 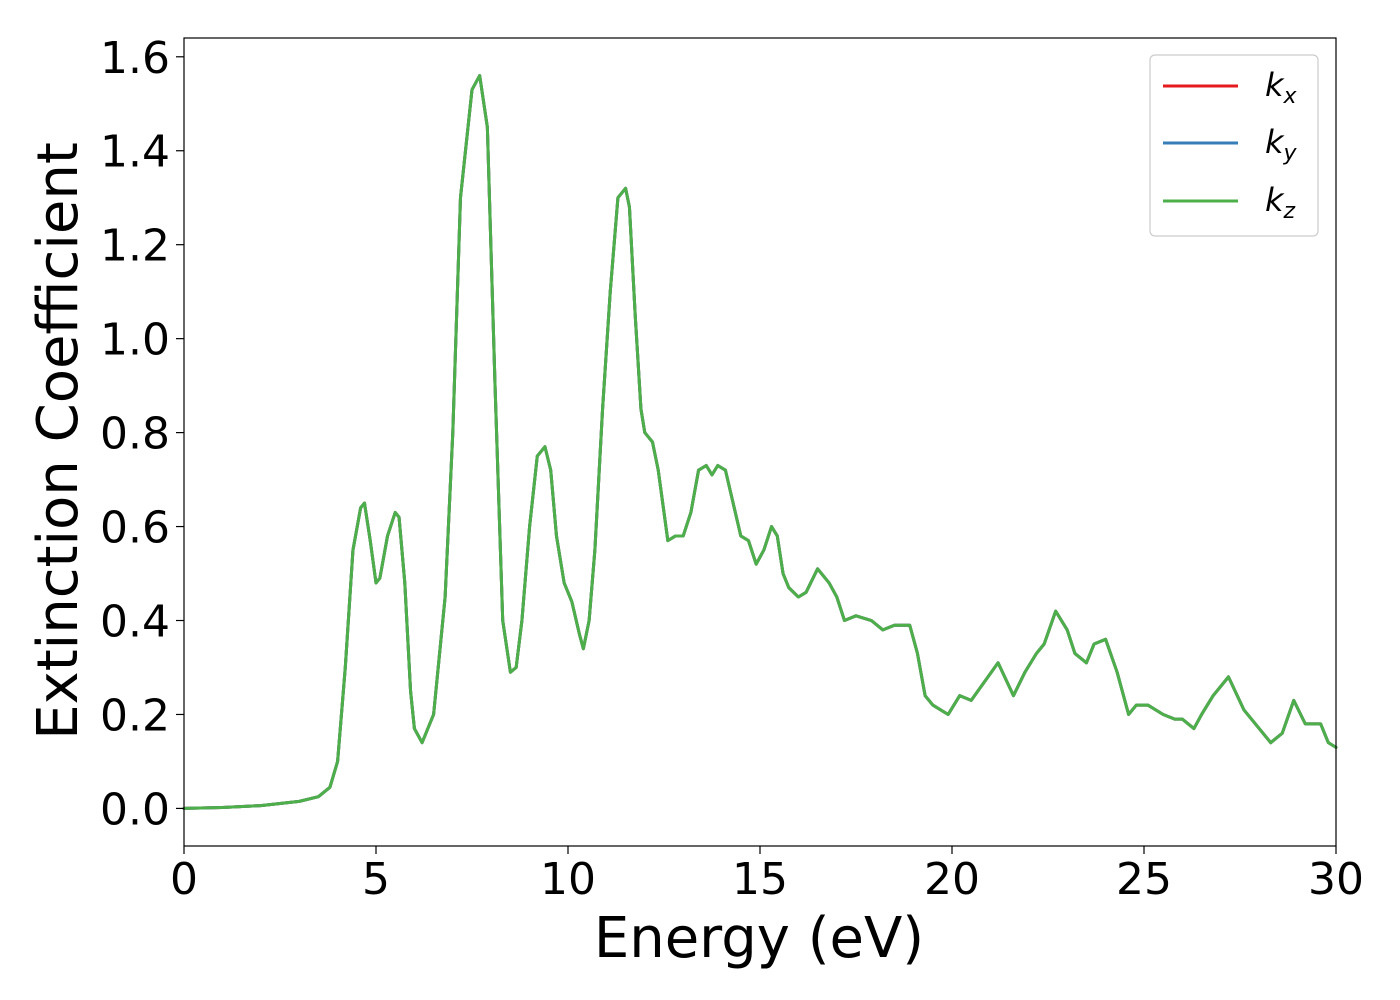 What do you see at coordinates (135, 246) in the screenshot?
I see `y-tick-label: 1.2` at bounding box center [135, 246].